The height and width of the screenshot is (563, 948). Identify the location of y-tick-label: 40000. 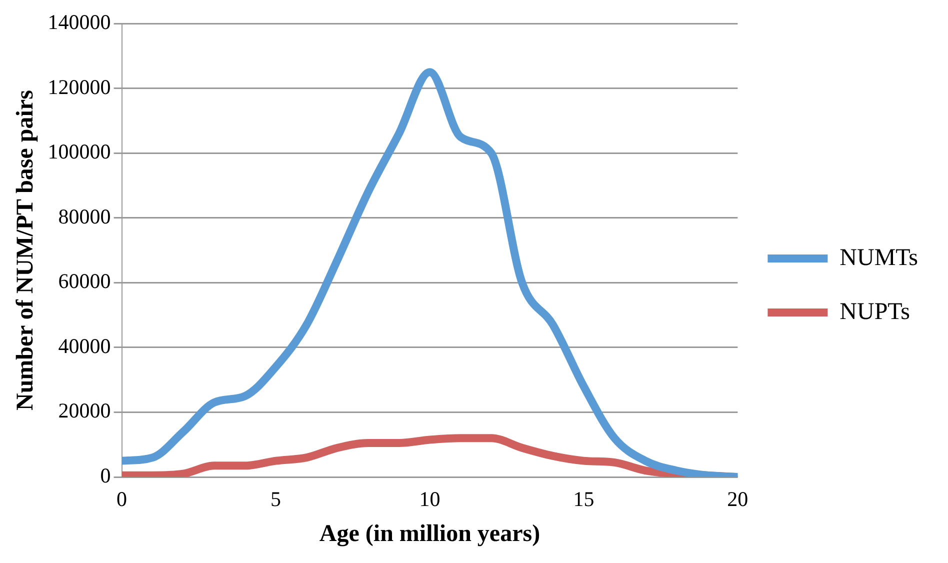
(84, 346).